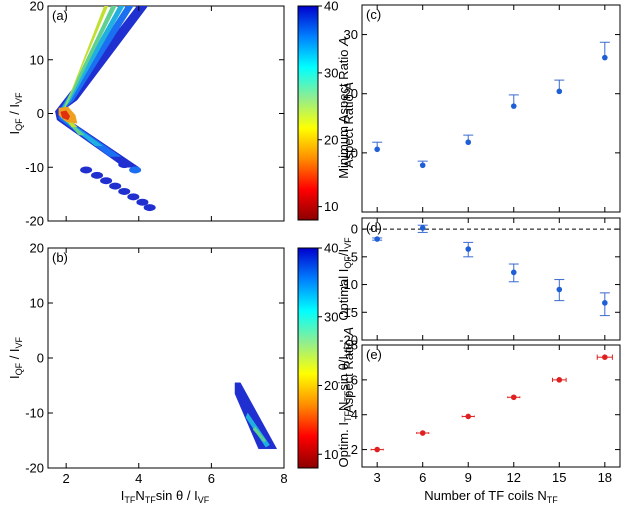 This screenshot has height=513, width=626. What do you see at coordinates (422, 477) in the screenshot?
I see `panel-e-xtick-label: 6` at bounding box center [422, 477].